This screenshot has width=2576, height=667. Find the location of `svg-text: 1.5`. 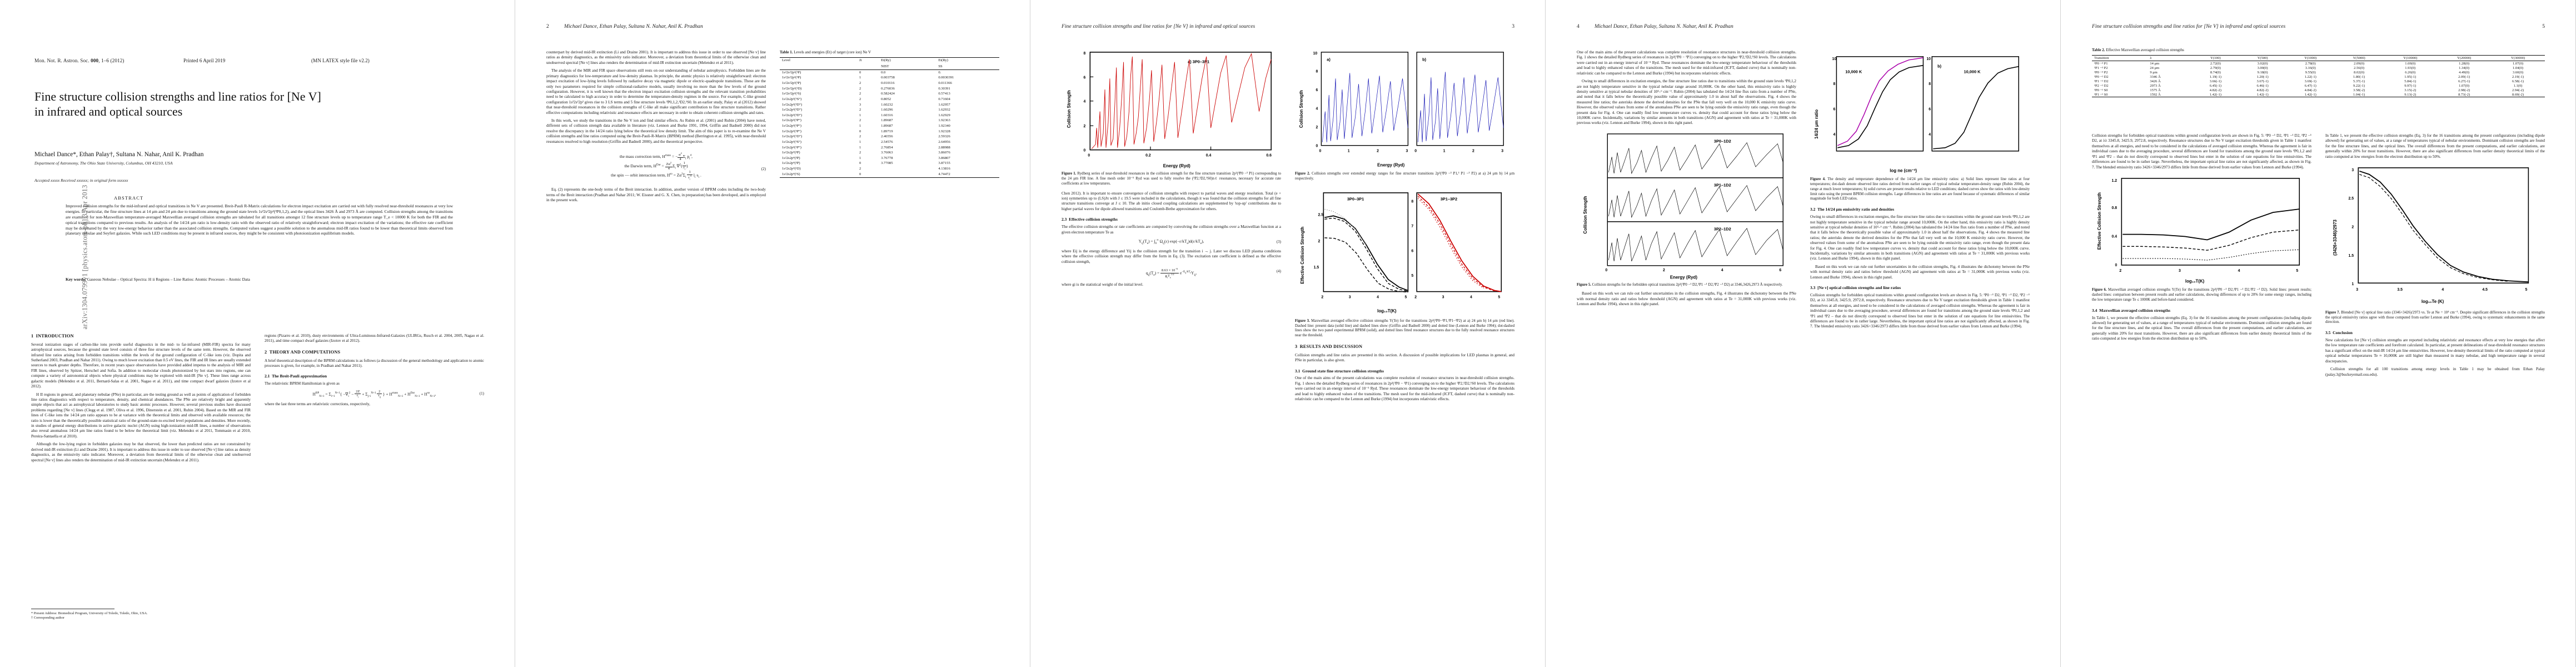

svg-text: 1.5 is located at coordinates (1316, 268).